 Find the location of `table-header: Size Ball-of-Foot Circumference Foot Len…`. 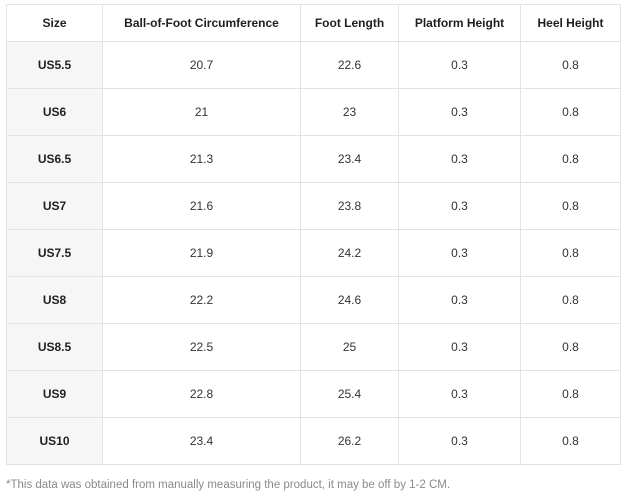

table-header: Size Ball-of-Foot Circumference Foot Len… is located at coordinates (313, 23).